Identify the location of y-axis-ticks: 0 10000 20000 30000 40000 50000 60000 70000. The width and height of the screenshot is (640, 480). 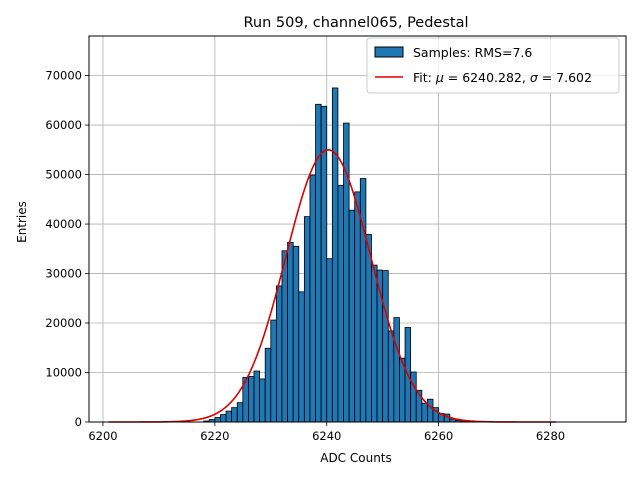
(67, 249).